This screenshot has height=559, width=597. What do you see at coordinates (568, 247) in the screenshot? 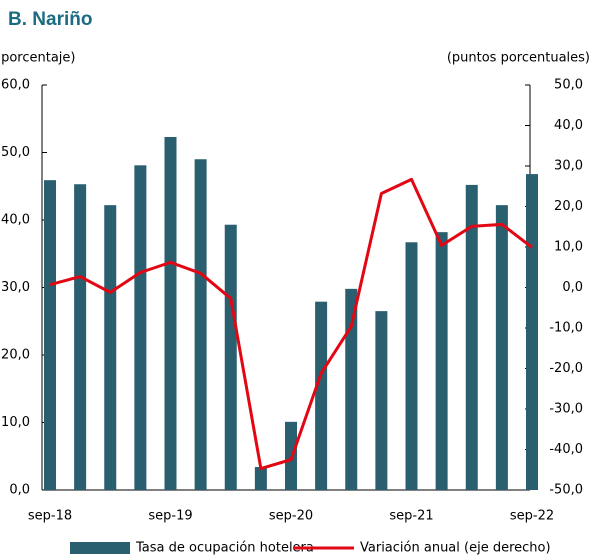
I see `y2-tick-label: 10,0` at bounding box center [568, 247].